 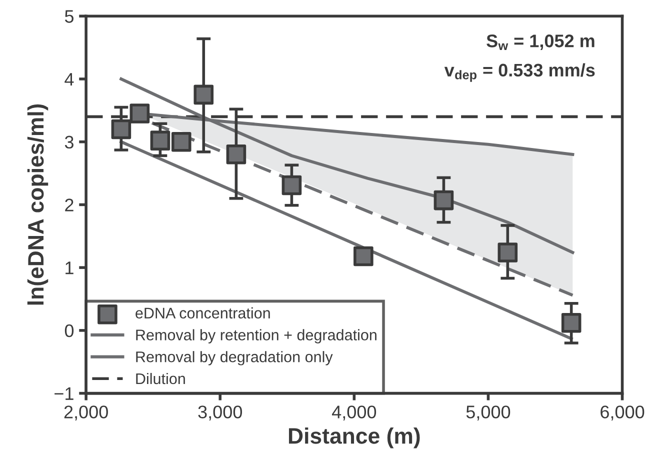 What do you see at coordinates (354, 437) in the screenshot?
I see `x-axis-title: Distance (m)` at bounding box center [354, 437].